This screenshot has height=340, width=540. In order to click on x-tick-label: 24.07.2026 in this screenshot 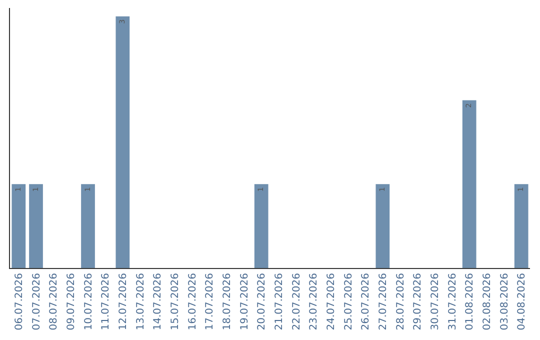, I will do `click(331, 301)`.